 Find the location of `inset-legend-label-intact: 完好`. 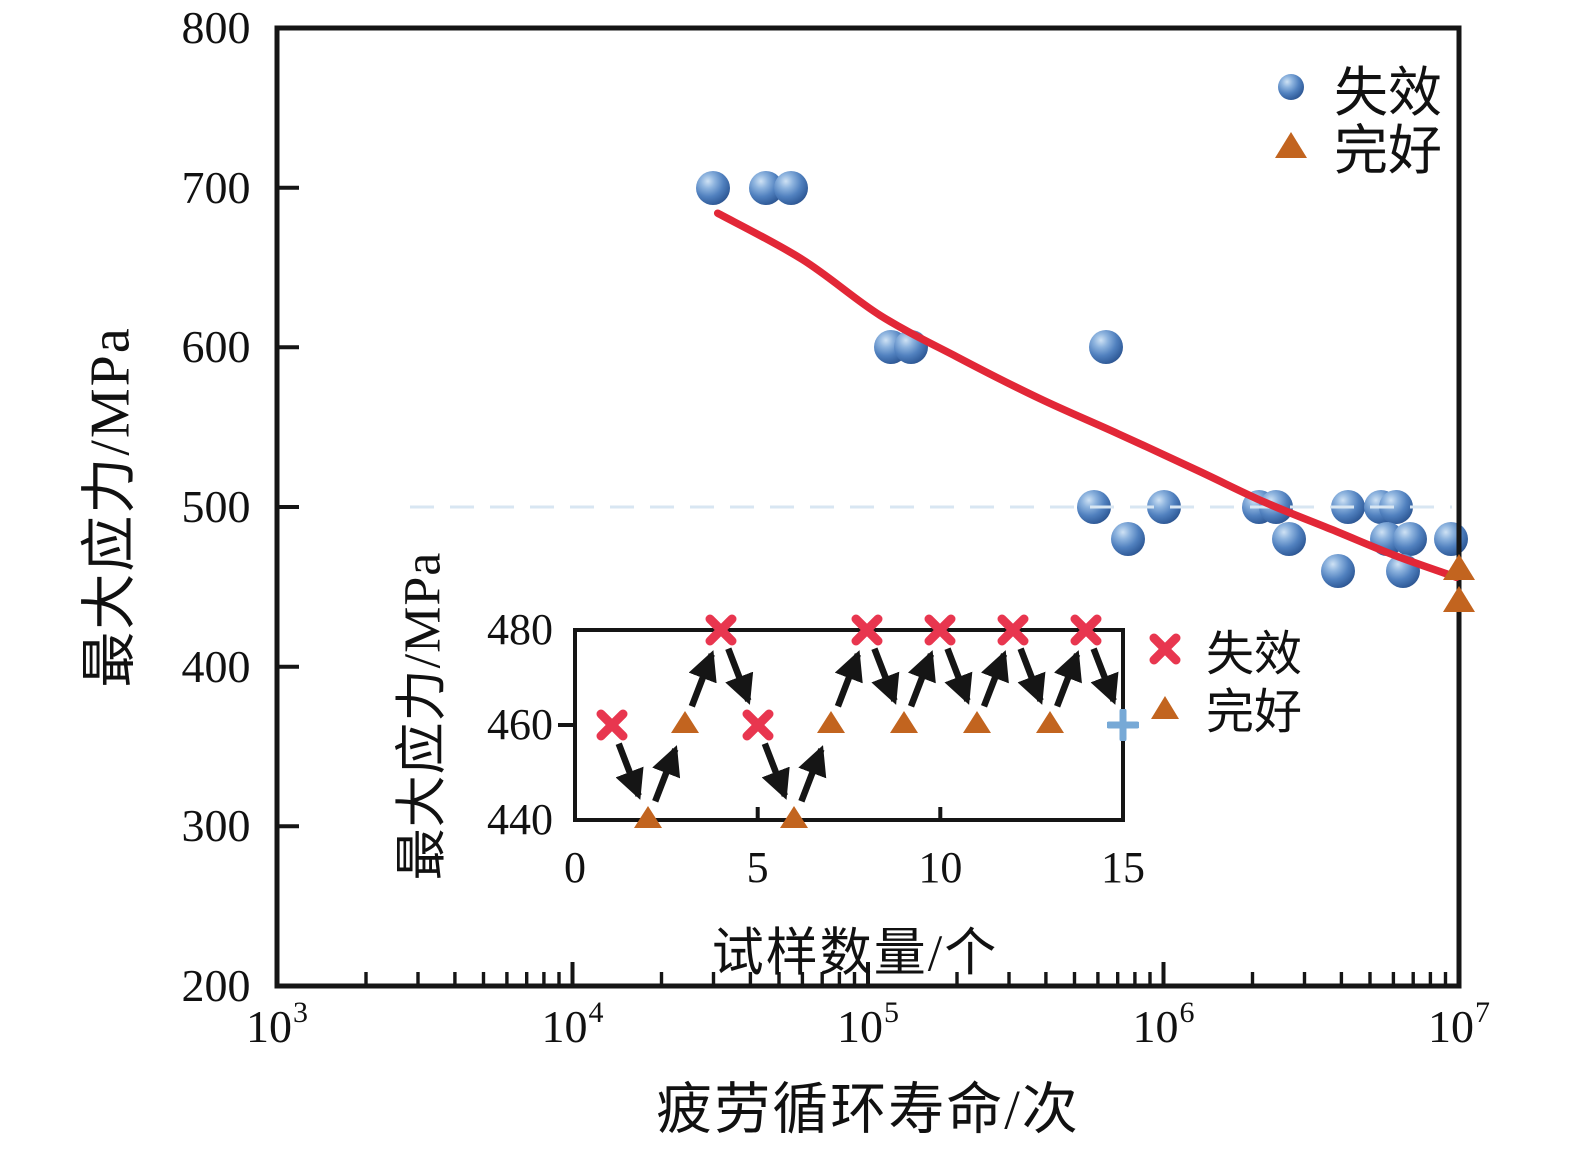

inset-legend-label-intact: 完好 is located at coordinates (1254, 712).